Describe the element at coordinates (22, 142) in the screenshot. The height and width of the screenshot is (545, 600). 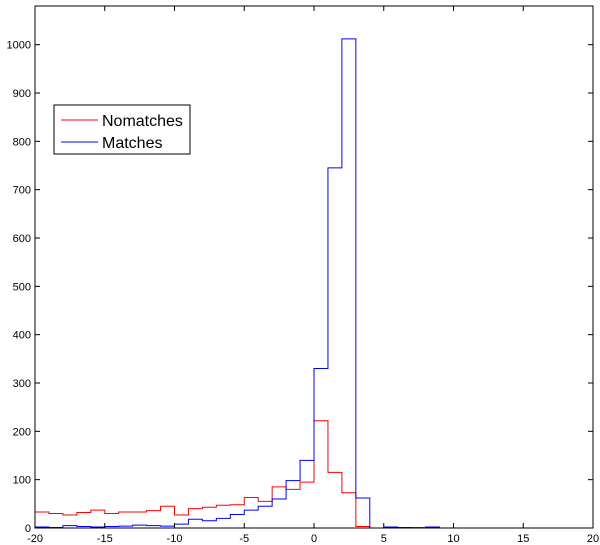
I see `y-tick-label: 800` at that location.